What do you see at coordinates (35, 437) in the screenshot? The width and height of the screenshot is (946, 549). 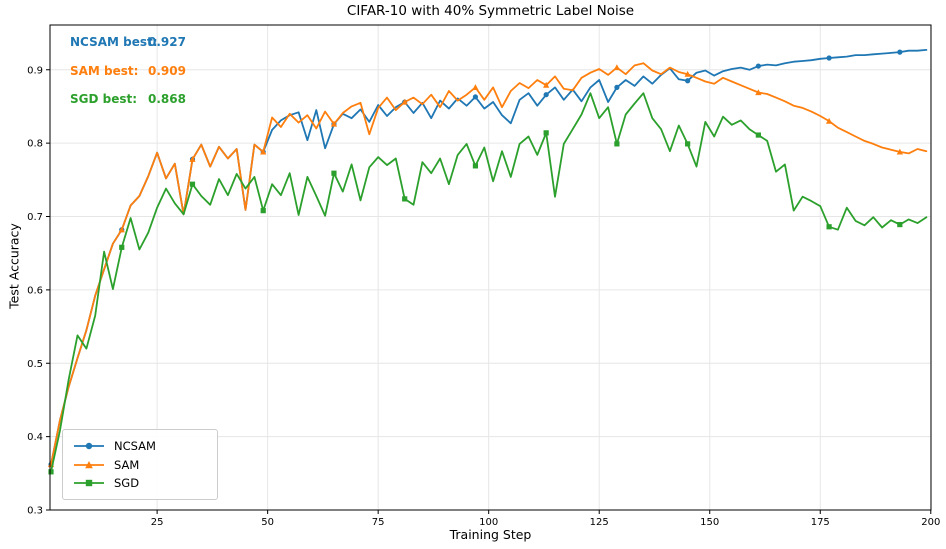 I see `tick-label-y: 0.4` at bounding box center [35, 437].